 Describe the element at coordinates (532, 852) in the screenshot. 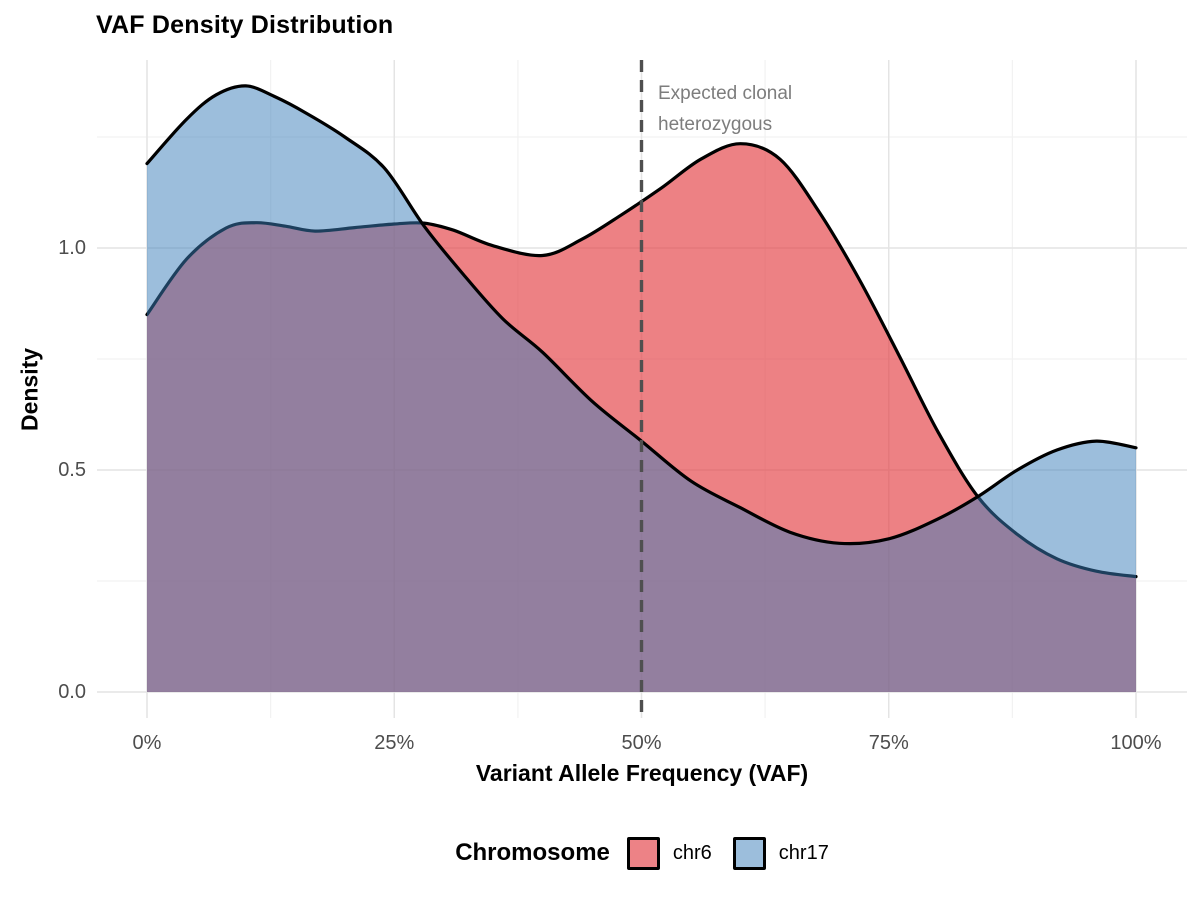

I see `legend-title: Chromosome` at that location.